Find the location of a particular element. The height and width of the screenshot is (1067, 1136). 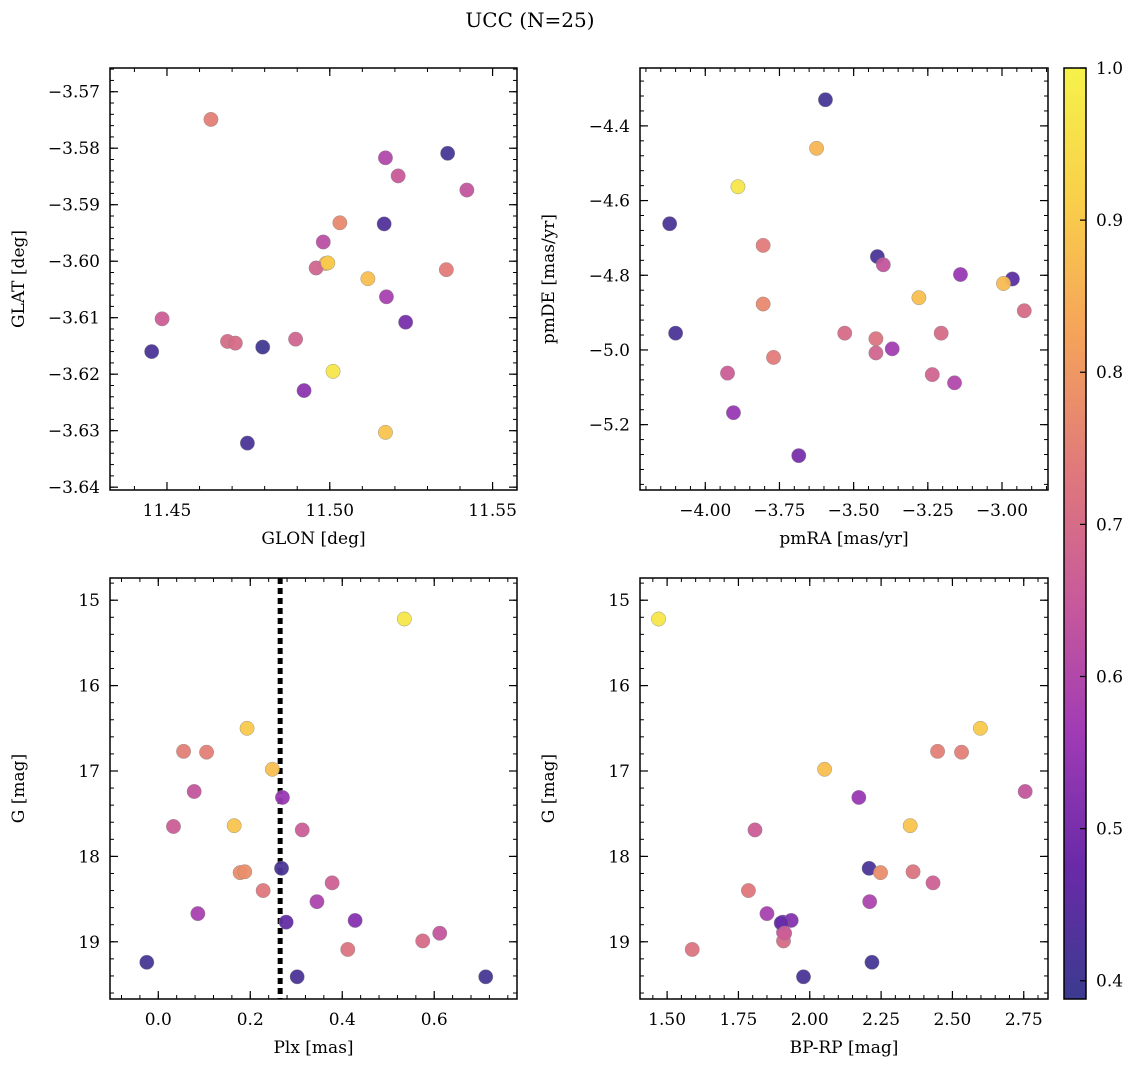

y-tick-label: −4.6 is located at coordinates (609, 202).